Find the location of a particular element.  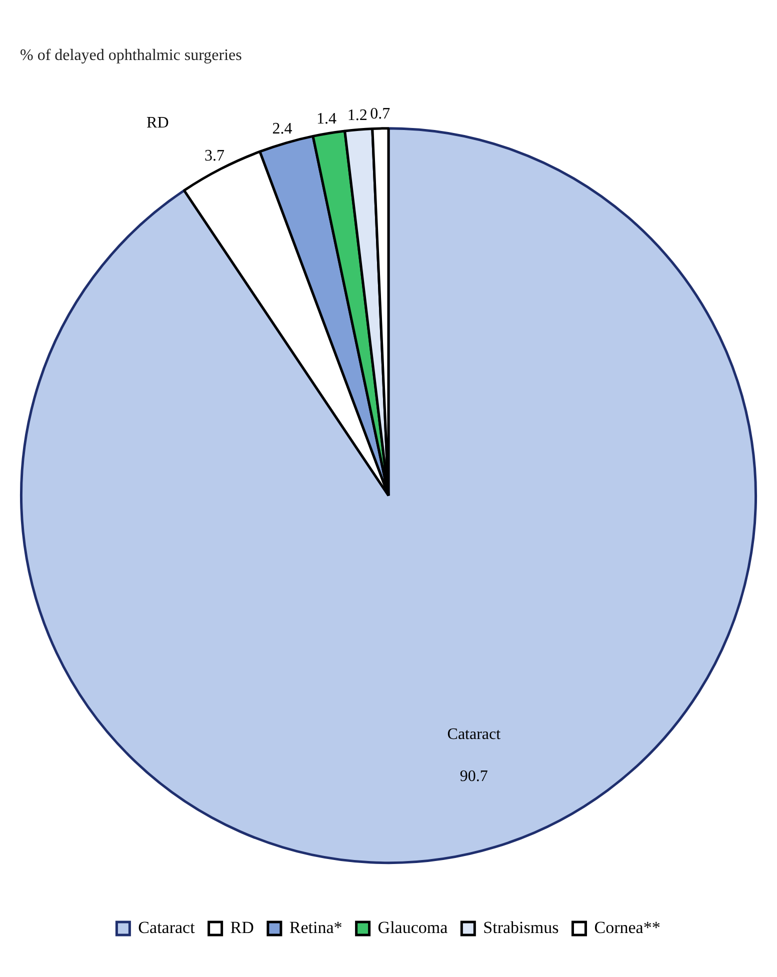

data-label: 2.4 is located at coordinates (282, 129).